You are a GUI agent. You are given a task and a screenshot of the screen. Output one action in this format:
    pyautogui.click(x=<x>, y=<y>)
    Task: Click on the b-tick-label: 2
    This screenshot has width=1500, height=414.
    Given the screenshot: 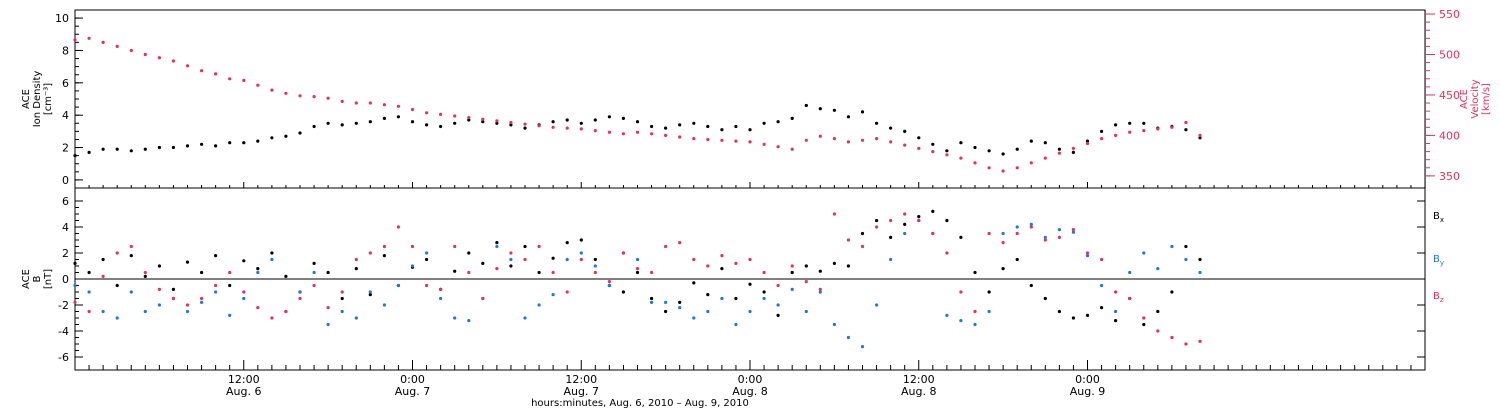 What is the action you would take?
    pyautogui.click(x=65, y=253)
    